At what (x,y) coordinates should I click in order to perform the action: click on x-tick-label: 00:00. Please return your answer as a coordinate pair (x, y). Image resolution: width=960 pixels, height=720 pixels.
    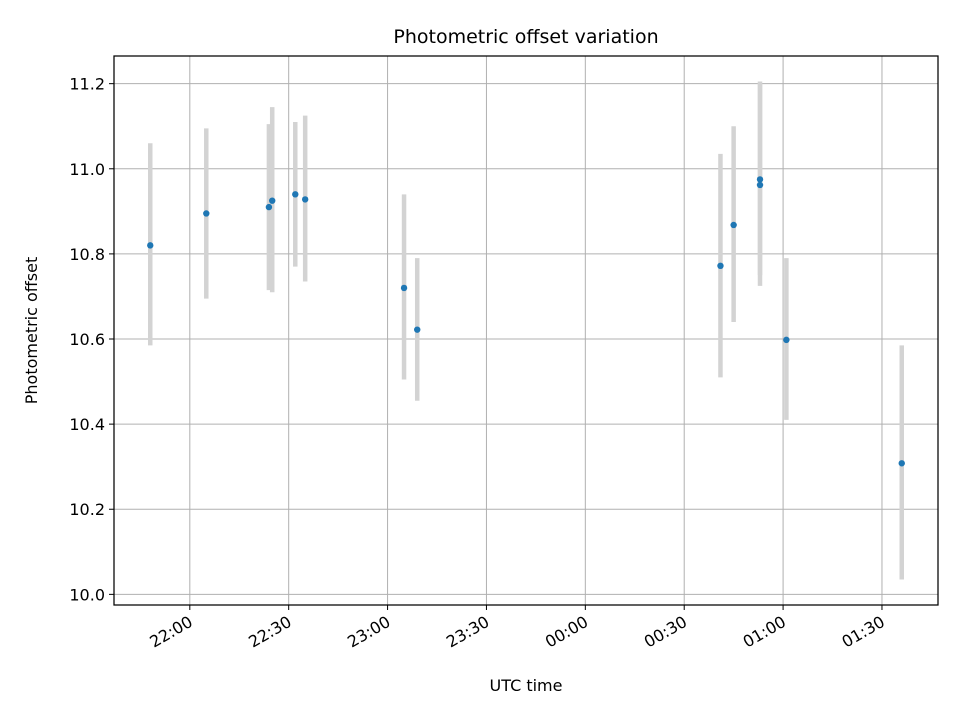
    Looking at the image, I should click on (566, 632).